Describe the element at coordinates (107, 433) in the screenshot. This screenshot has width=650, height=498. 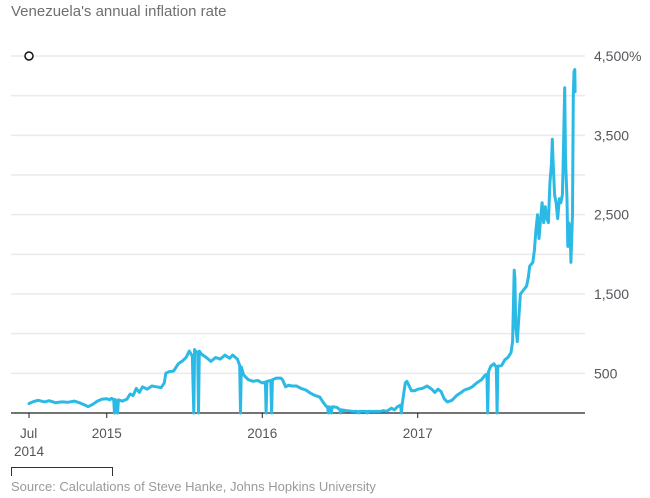
I see `x-tick-label: 2015` at that location.